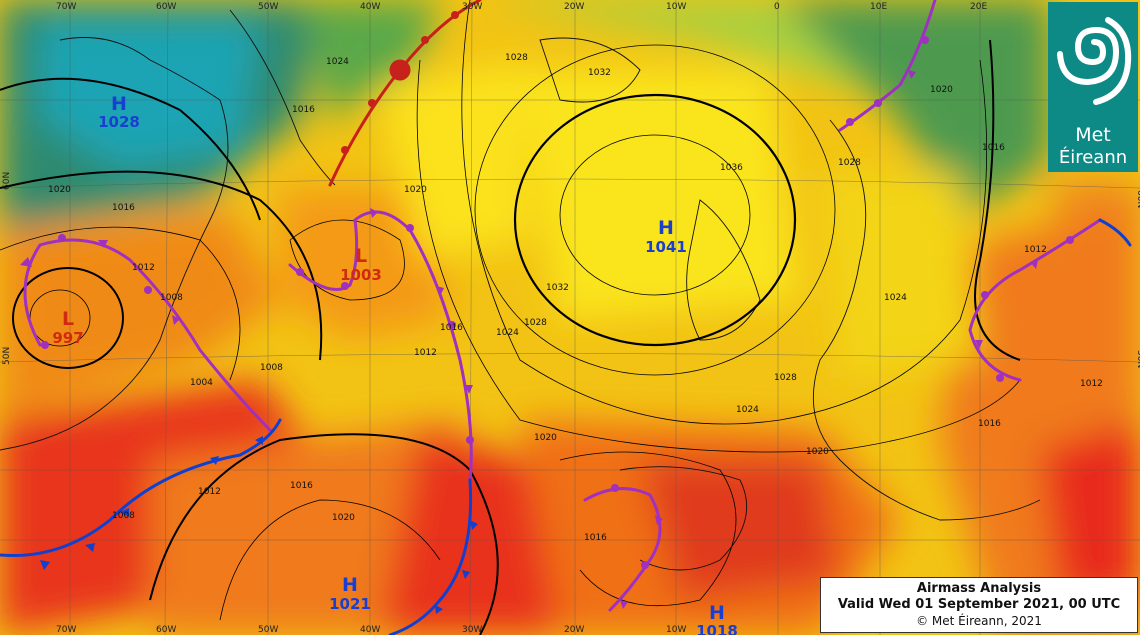 Image resolution: width=1140 pixels, height=635 pixels. I want to click on longitude-labels-bottom: 70W 60W 50W 40W 30W 20W 10W, so click(371, 630).